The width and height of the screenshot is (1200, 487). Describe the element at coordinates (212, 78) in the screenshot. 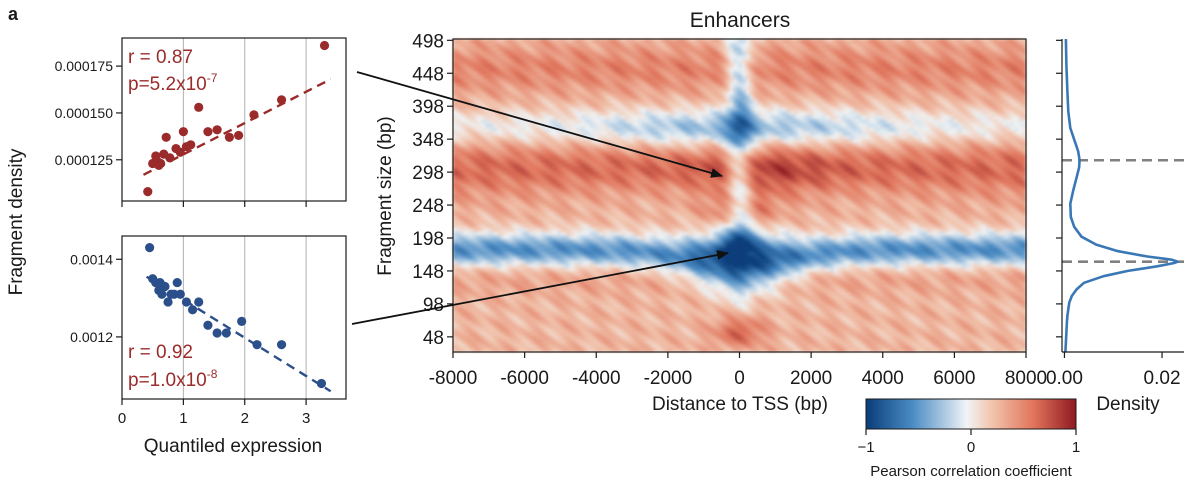

I see `top-p-exponent: -7` at that location.